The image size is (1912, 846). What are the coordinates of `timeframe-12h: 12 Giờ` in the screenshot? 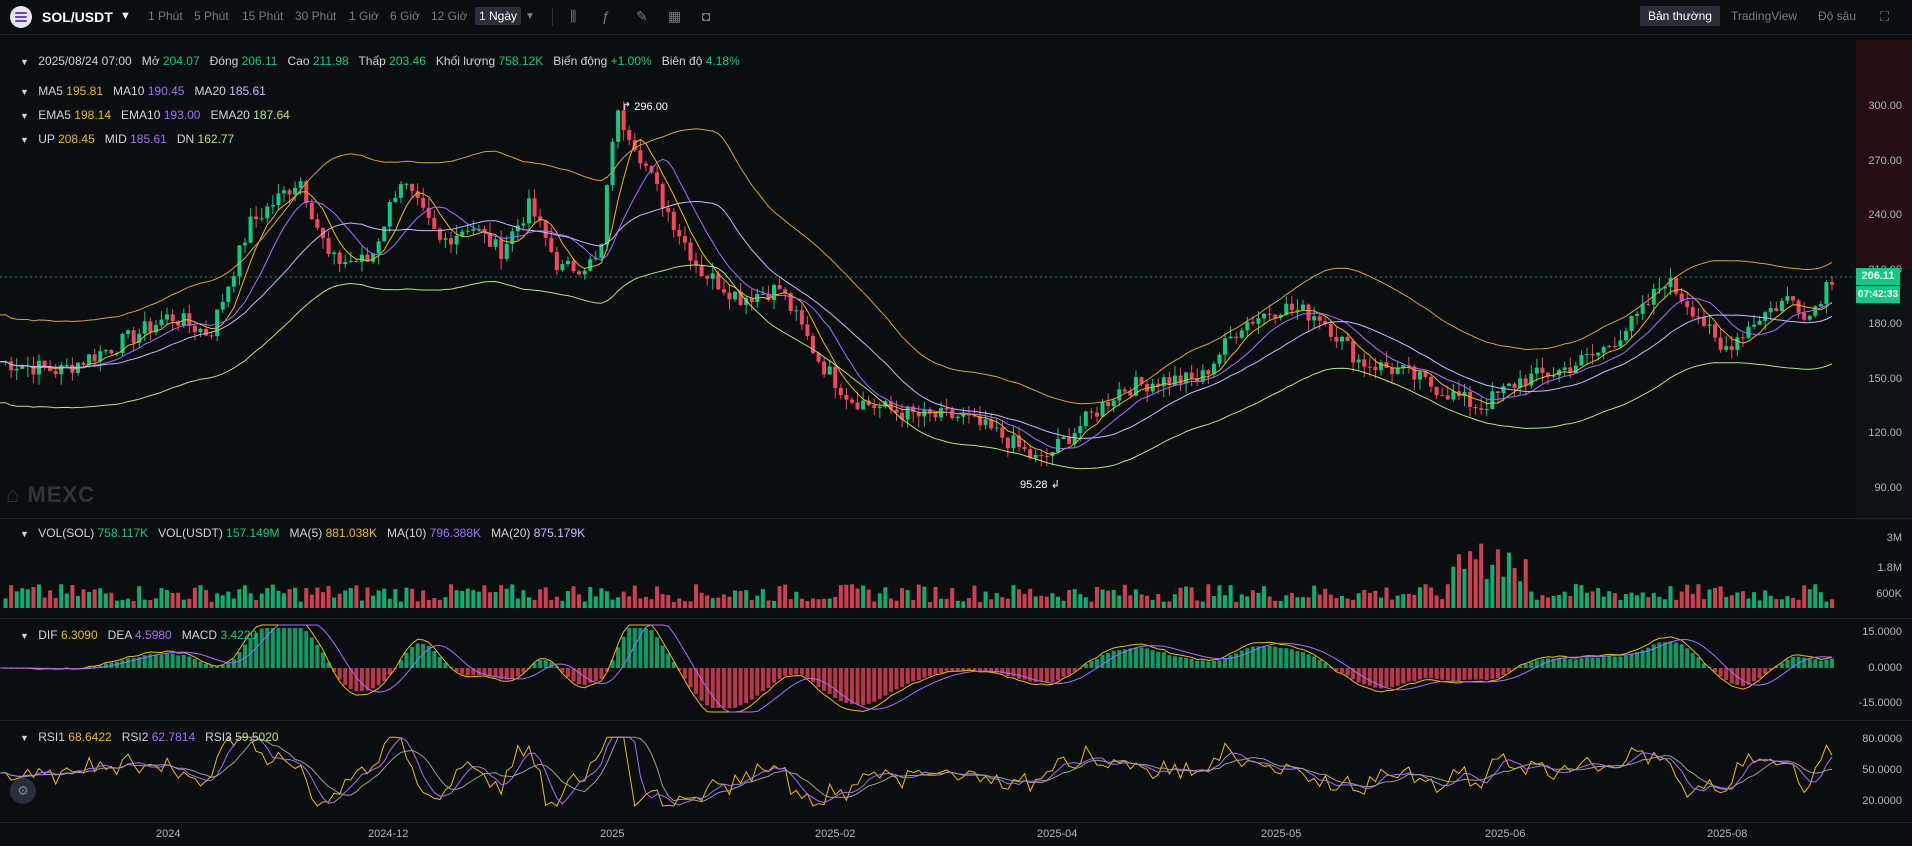 It's located at (449, 16).